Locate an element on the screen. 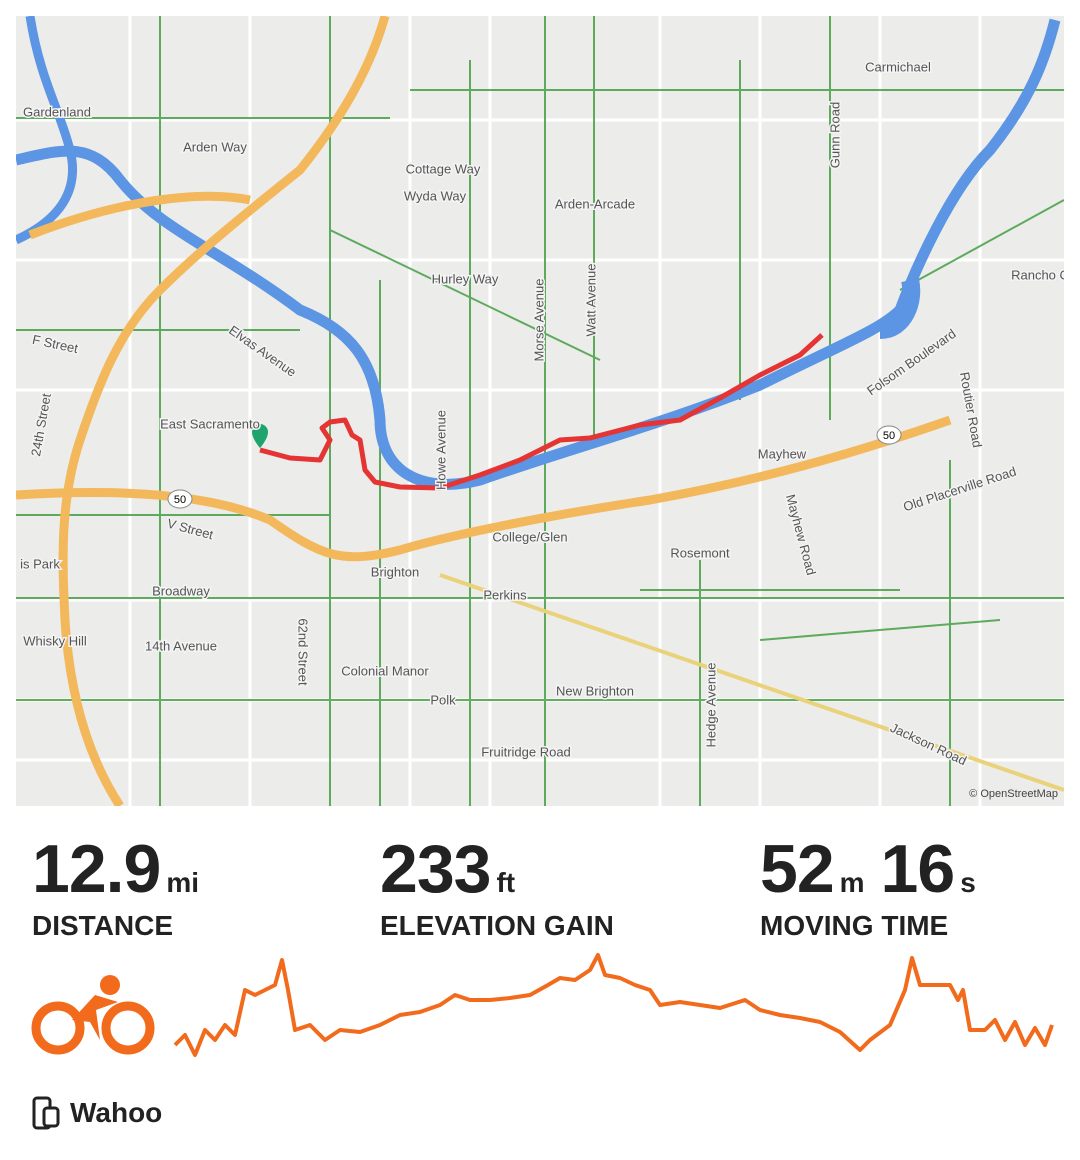 This screenshot has width=1080, height=1160. stat-unit: s is located at coordinates (968, 882).